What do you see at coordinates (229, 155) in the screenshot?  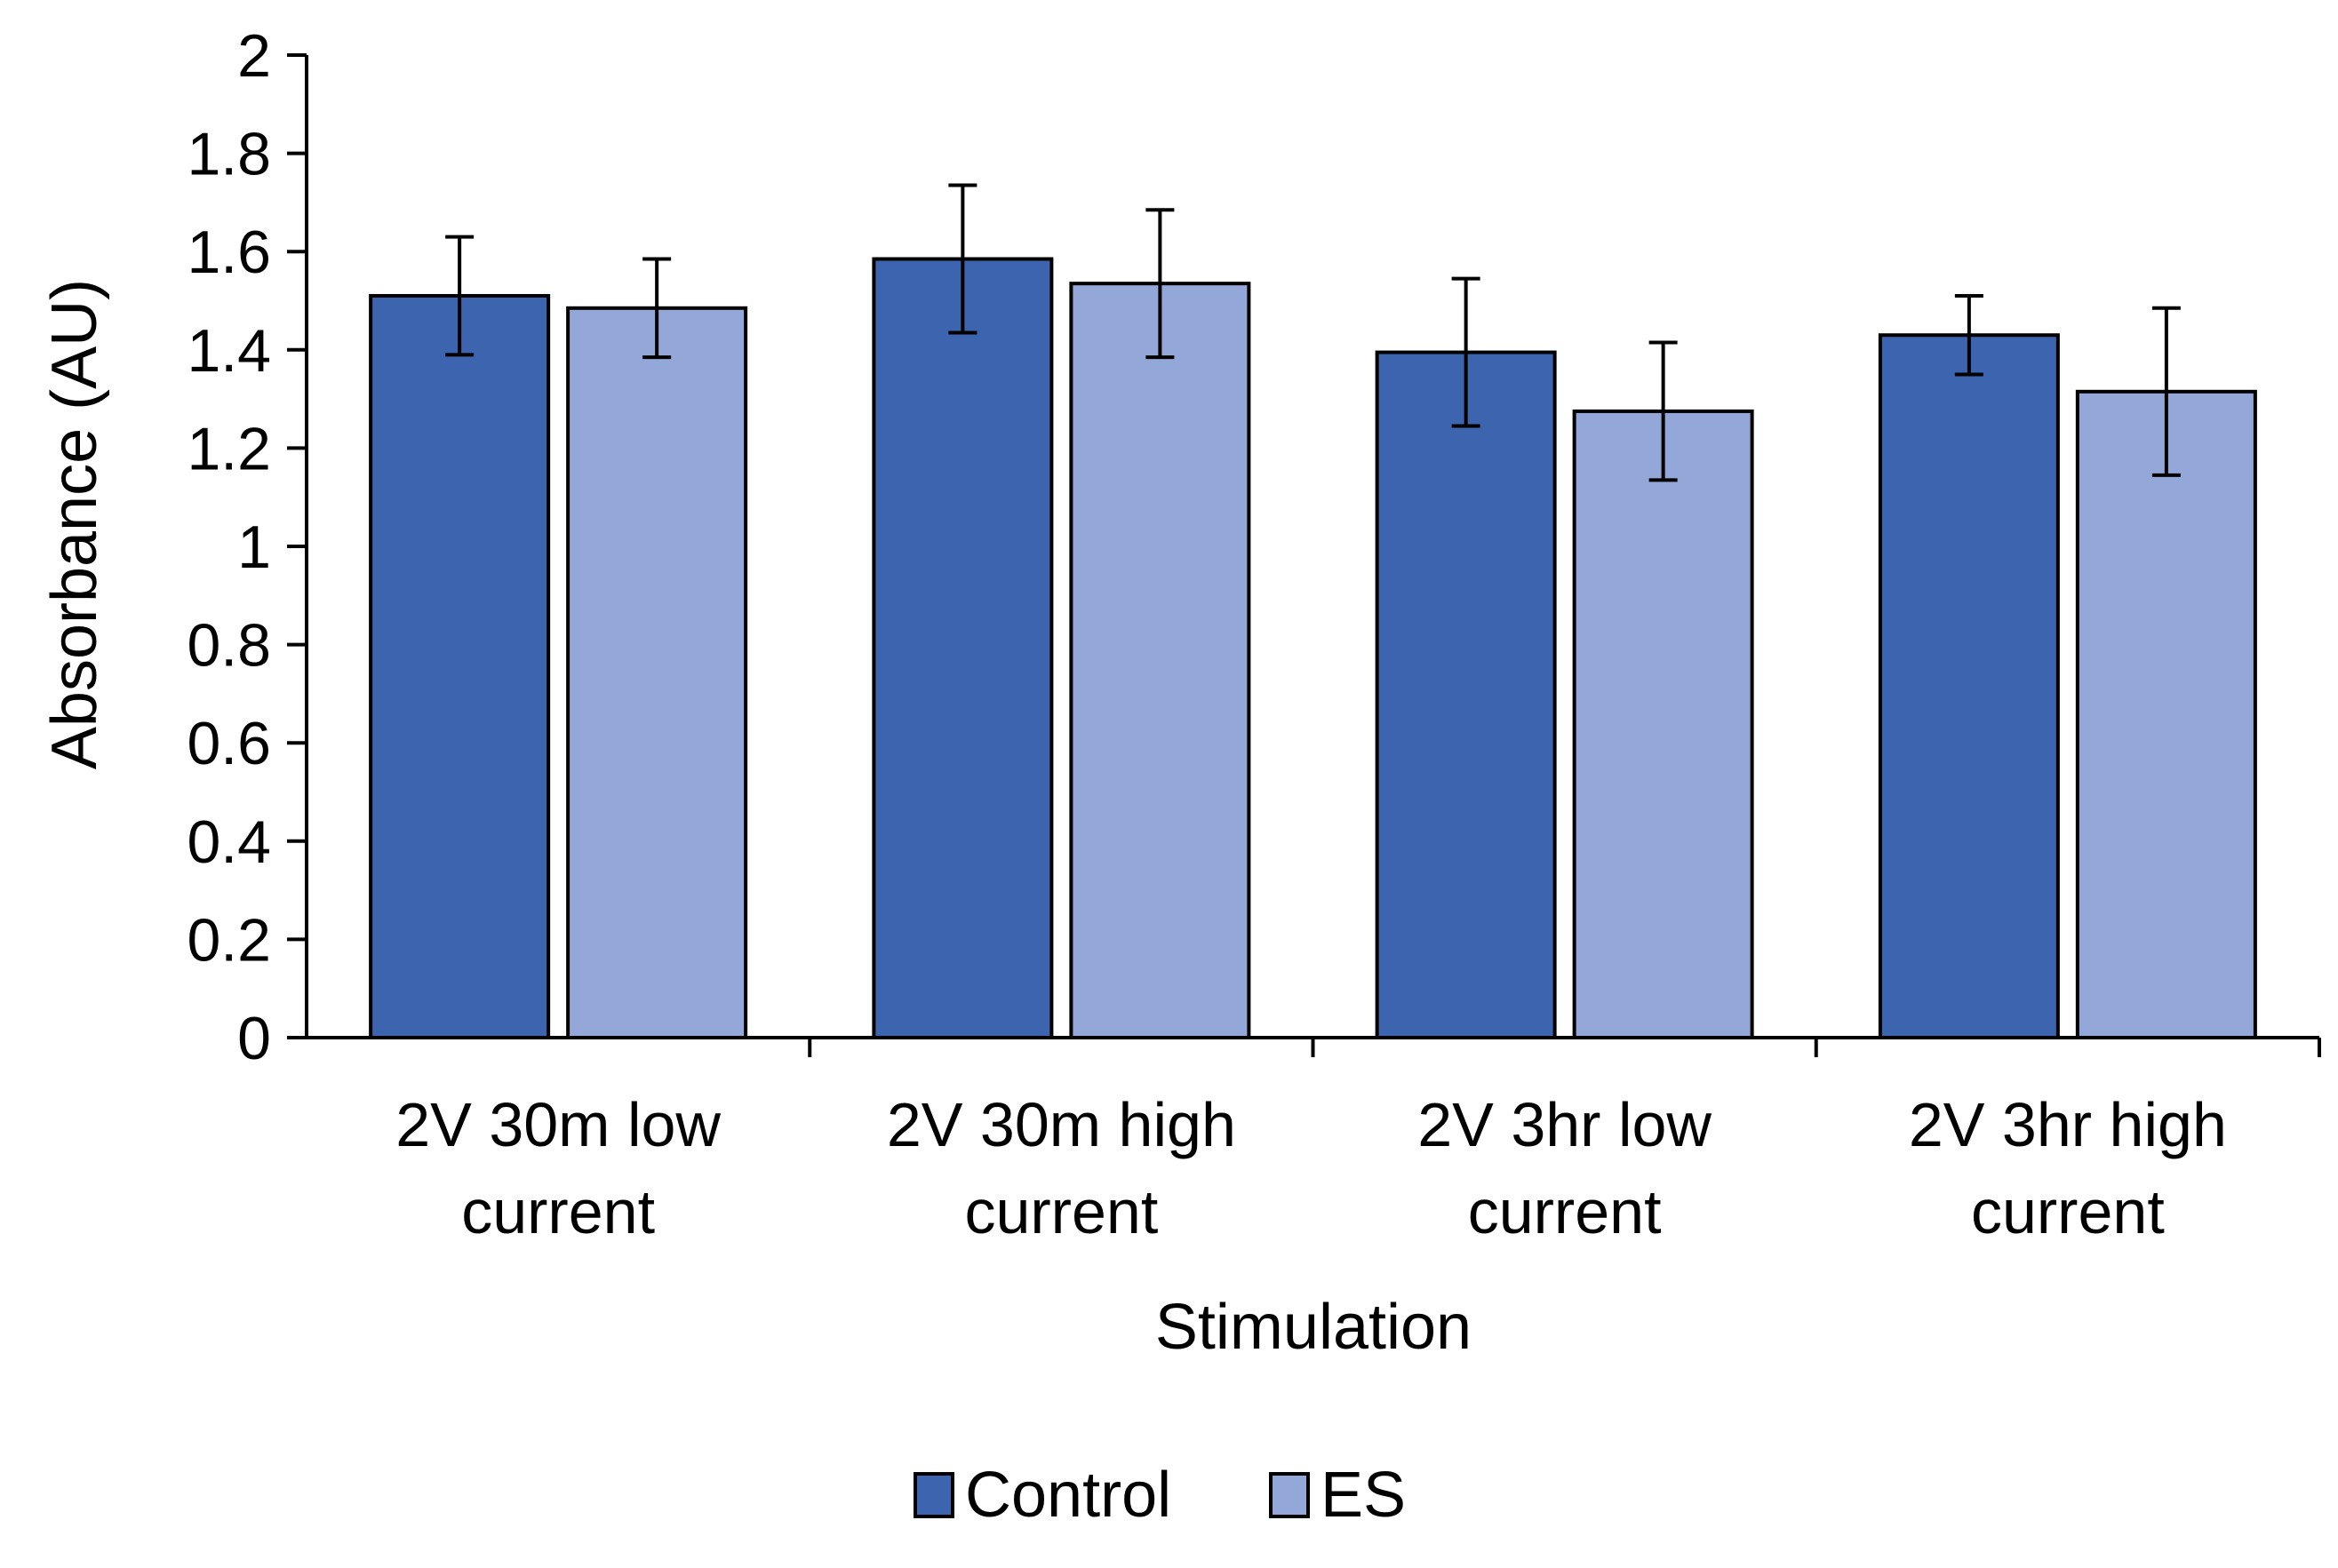 I see `y-tick-label: 1.8` at bounding box center [229, 155].